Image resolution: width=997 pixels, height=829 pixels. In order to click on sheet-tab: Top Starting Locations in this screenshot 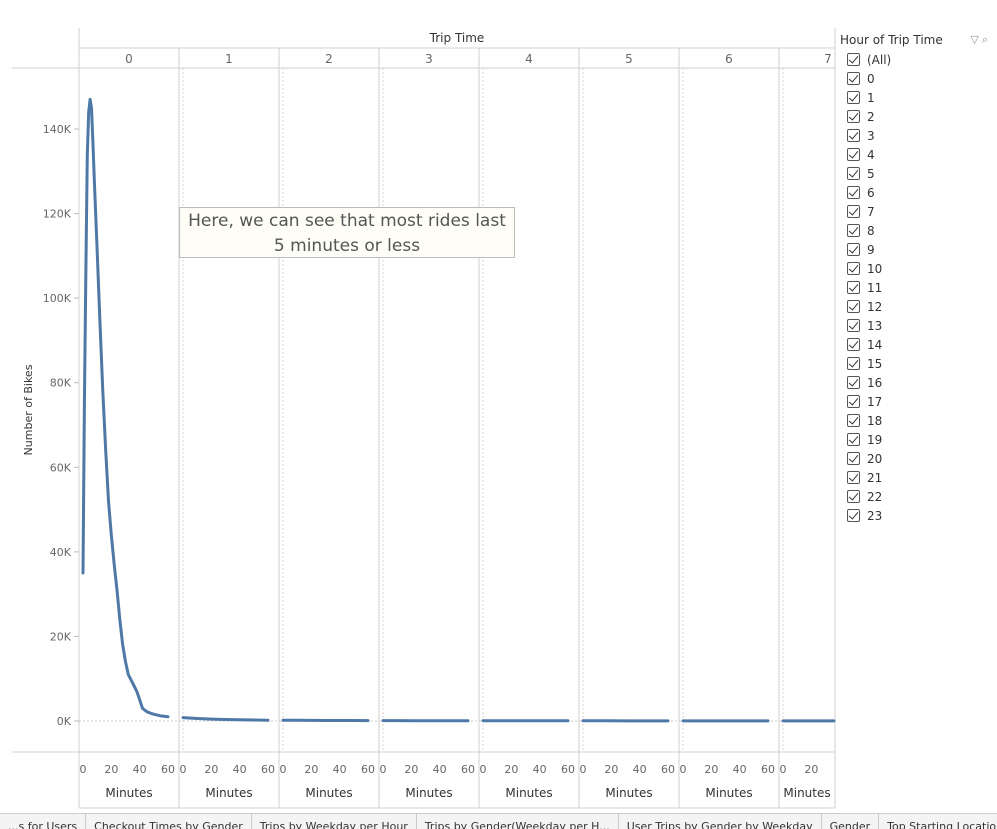, I will do `click(938, 821)`.